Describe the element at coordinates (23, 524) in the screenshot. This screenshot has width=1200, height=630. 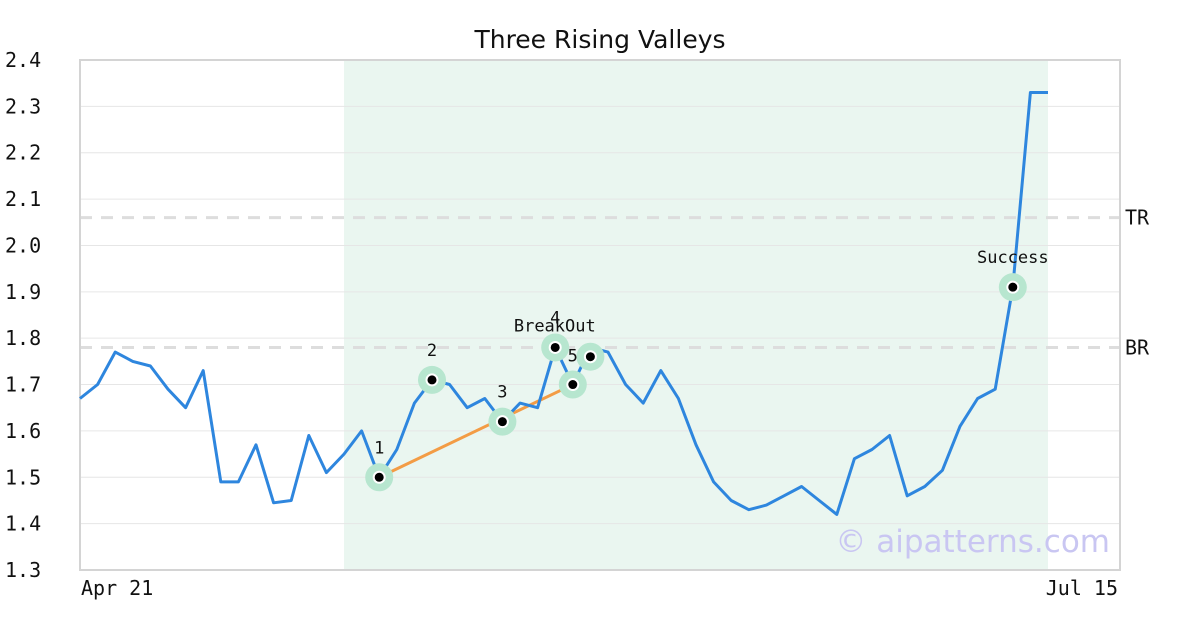
I see `y-tick-label: 1.4` at that location.